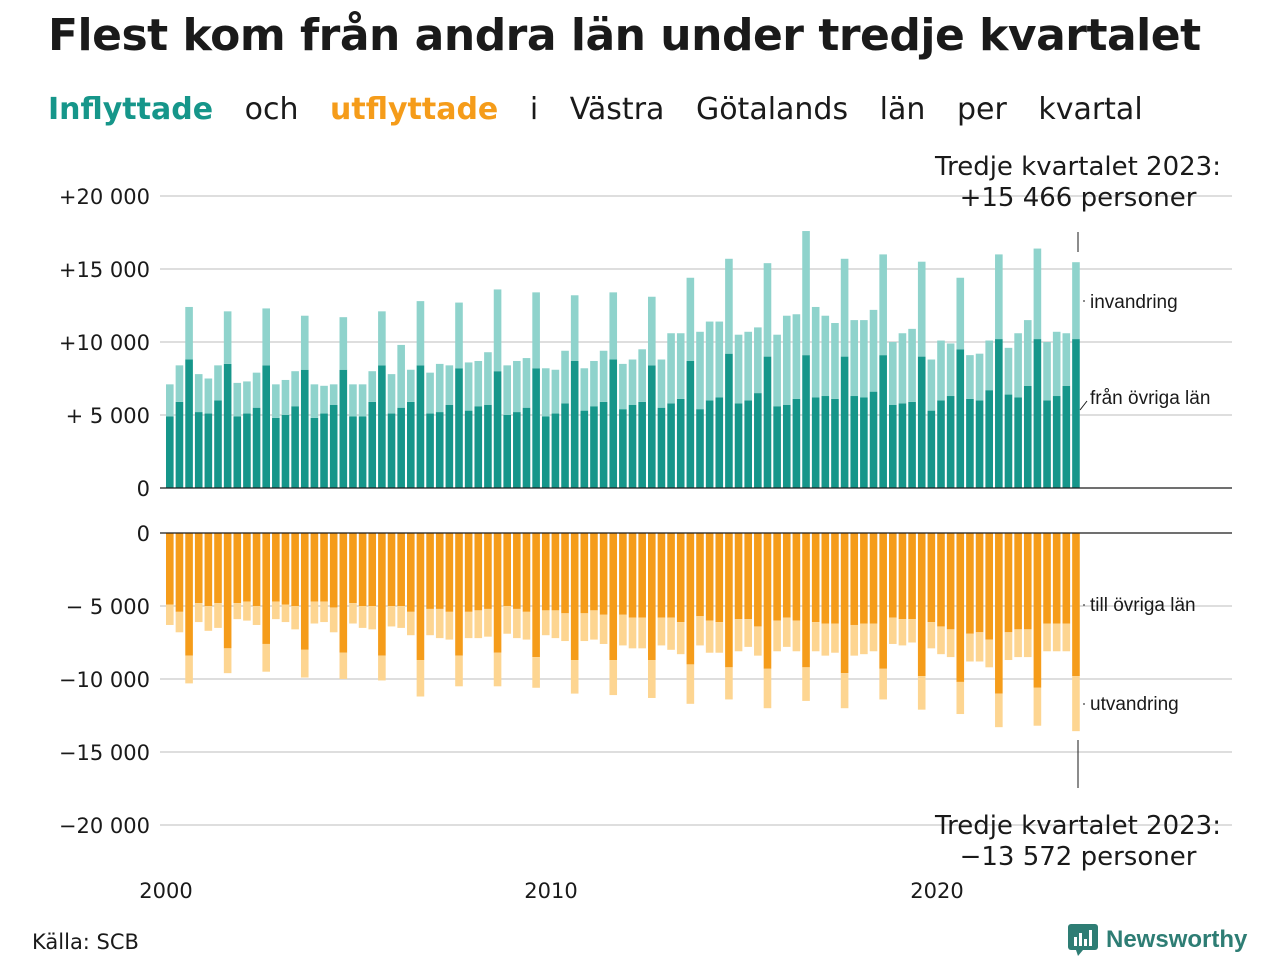 The height and width of the screenshot is (960, 1280). I want to click on axes, so click(696, 510).